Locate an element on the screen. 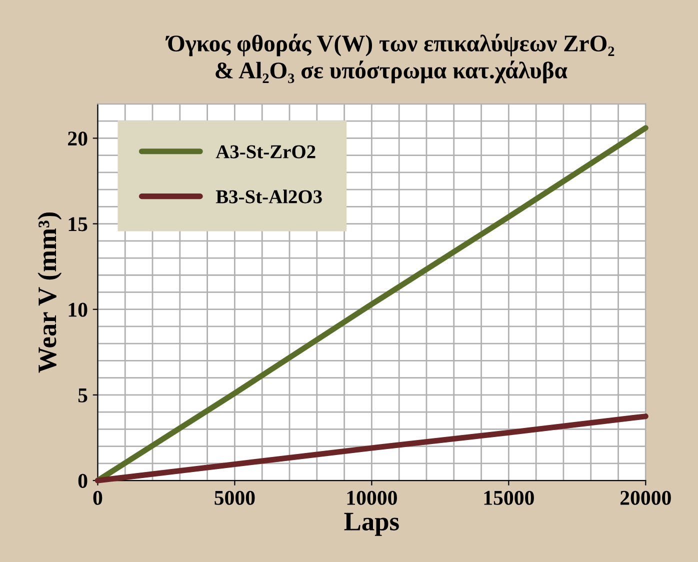 This screenshot has width=698, height=562. x-tick-label: 0 is located at coordinates (97, 497).